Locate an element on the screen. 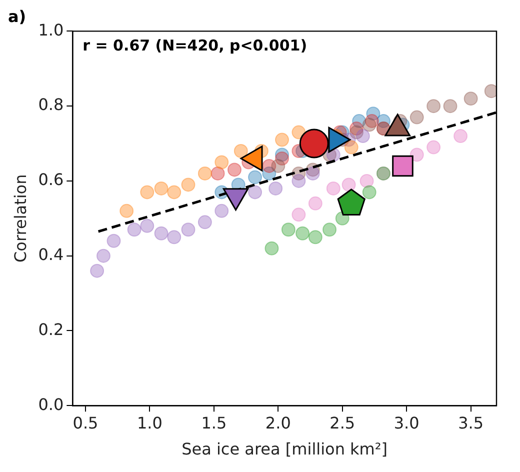  chart-title: a) is located at coordinates (17, 16).